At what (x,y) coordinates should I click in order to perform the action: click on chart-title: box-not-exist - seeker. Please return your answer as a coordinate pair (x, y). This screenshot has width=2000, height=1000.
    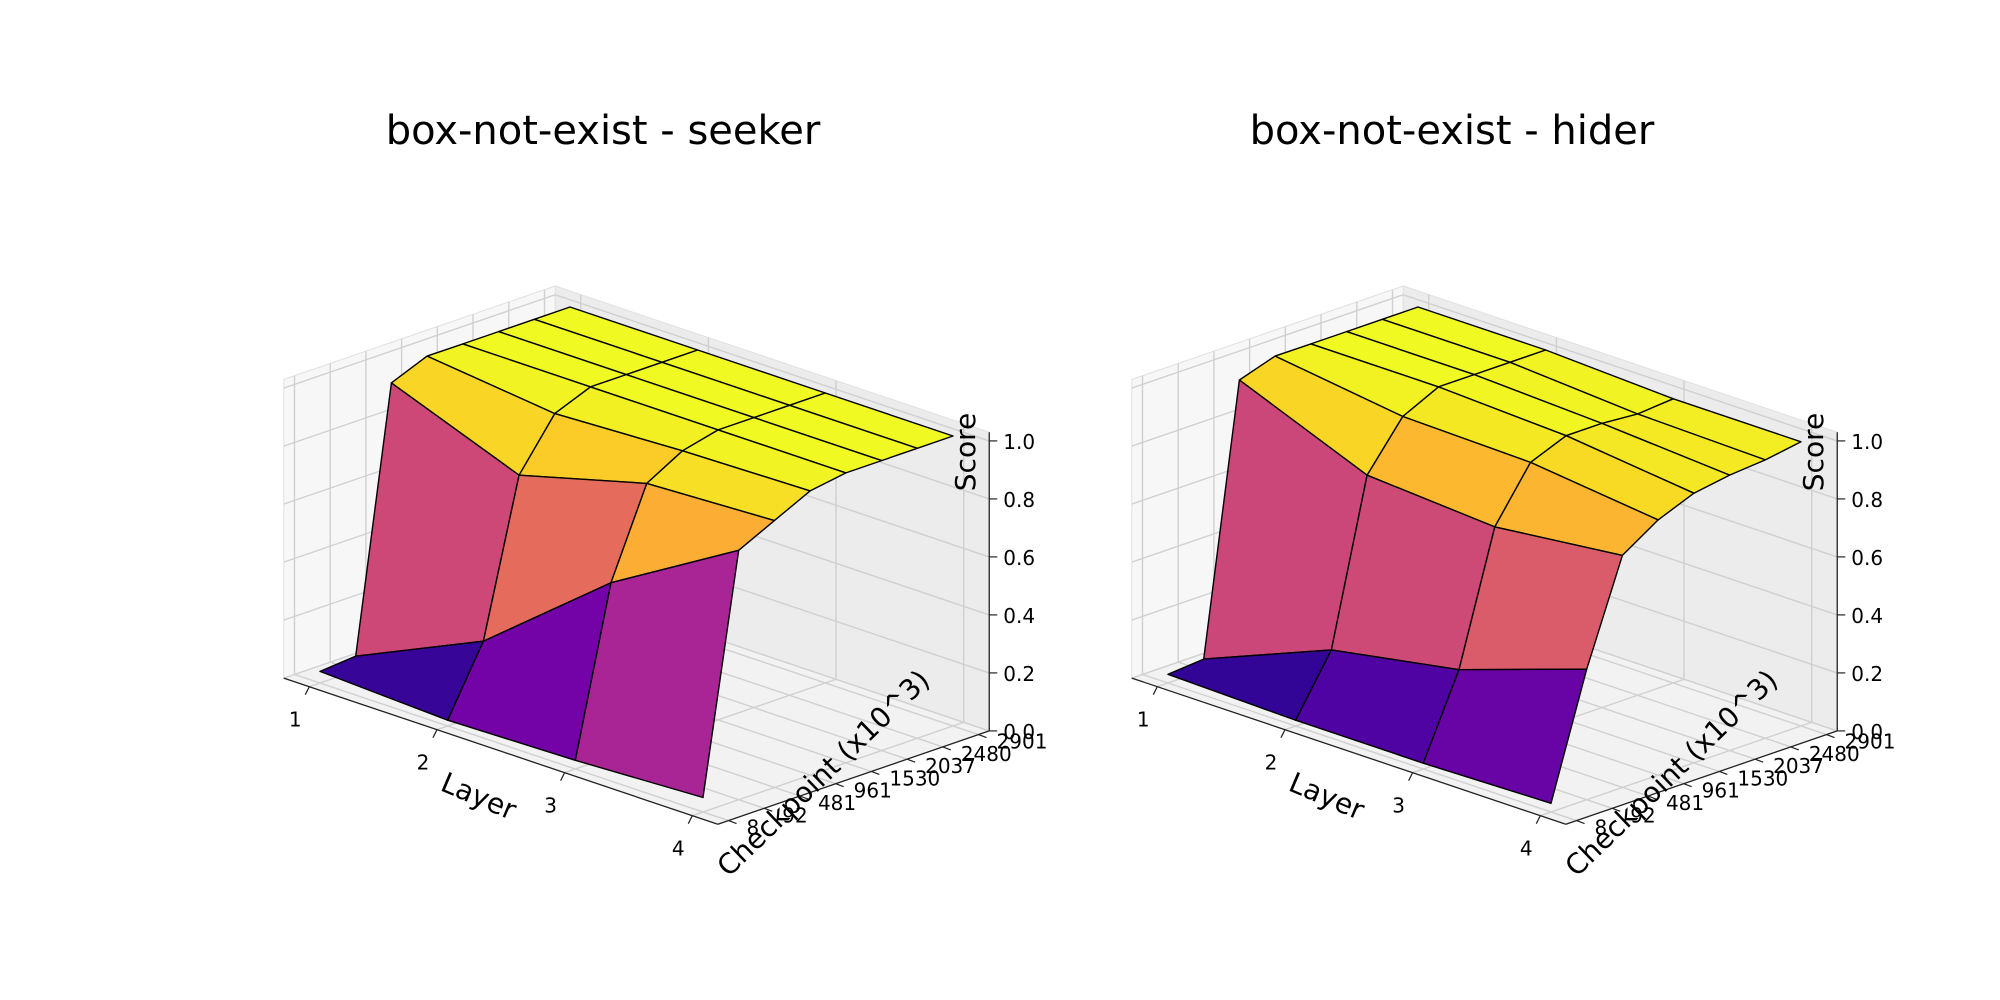
    Looking at the image, I should click on (603, 131).